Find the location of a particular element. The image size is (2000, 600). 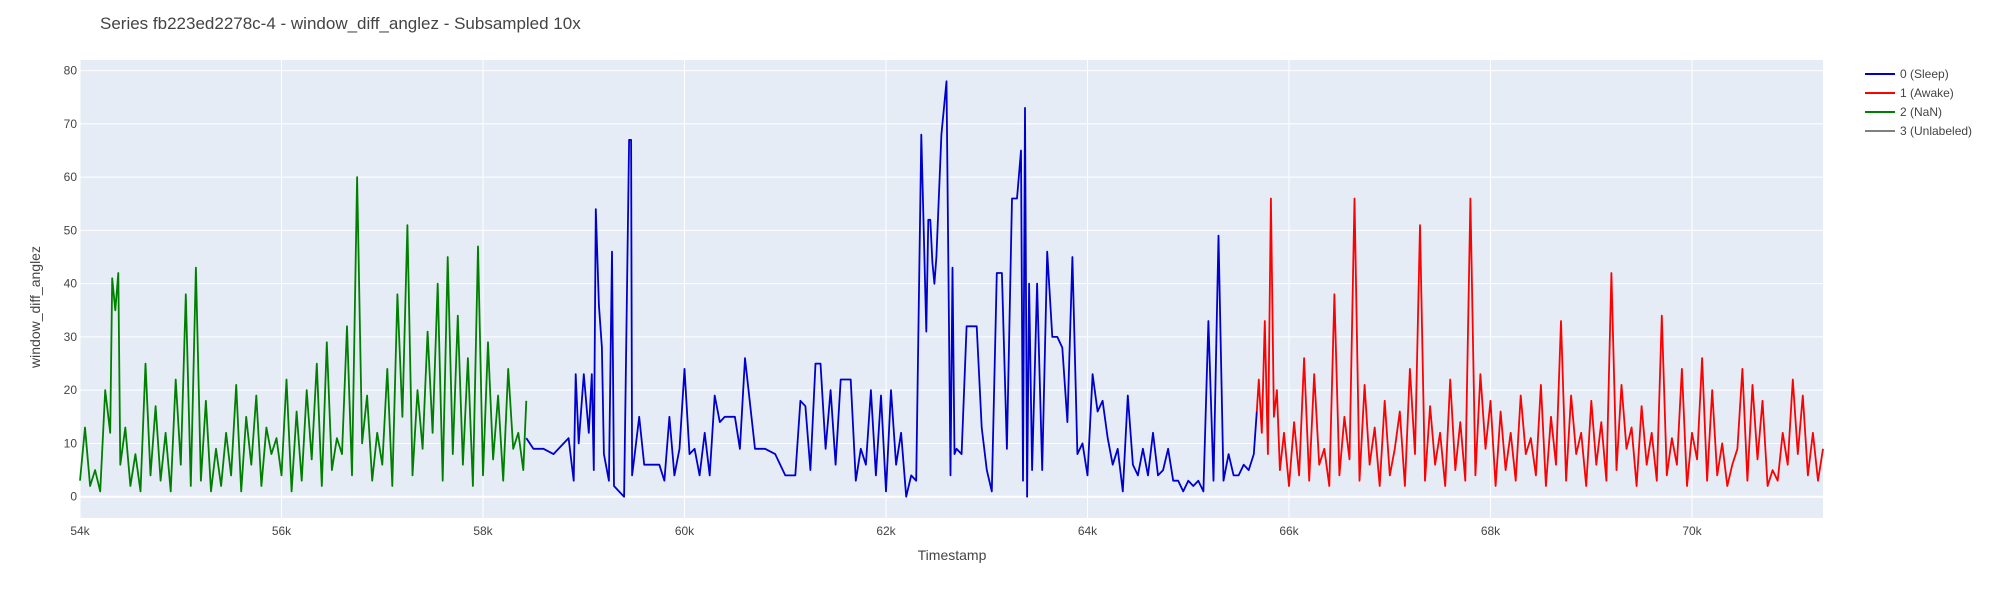

y-tick-label: 0 is located at coordinates (73, 497).